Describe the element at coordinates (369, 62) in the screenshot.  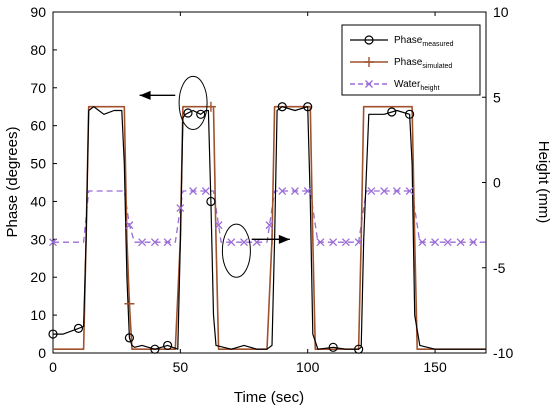
I see `legend-marker-simulated` at that location.